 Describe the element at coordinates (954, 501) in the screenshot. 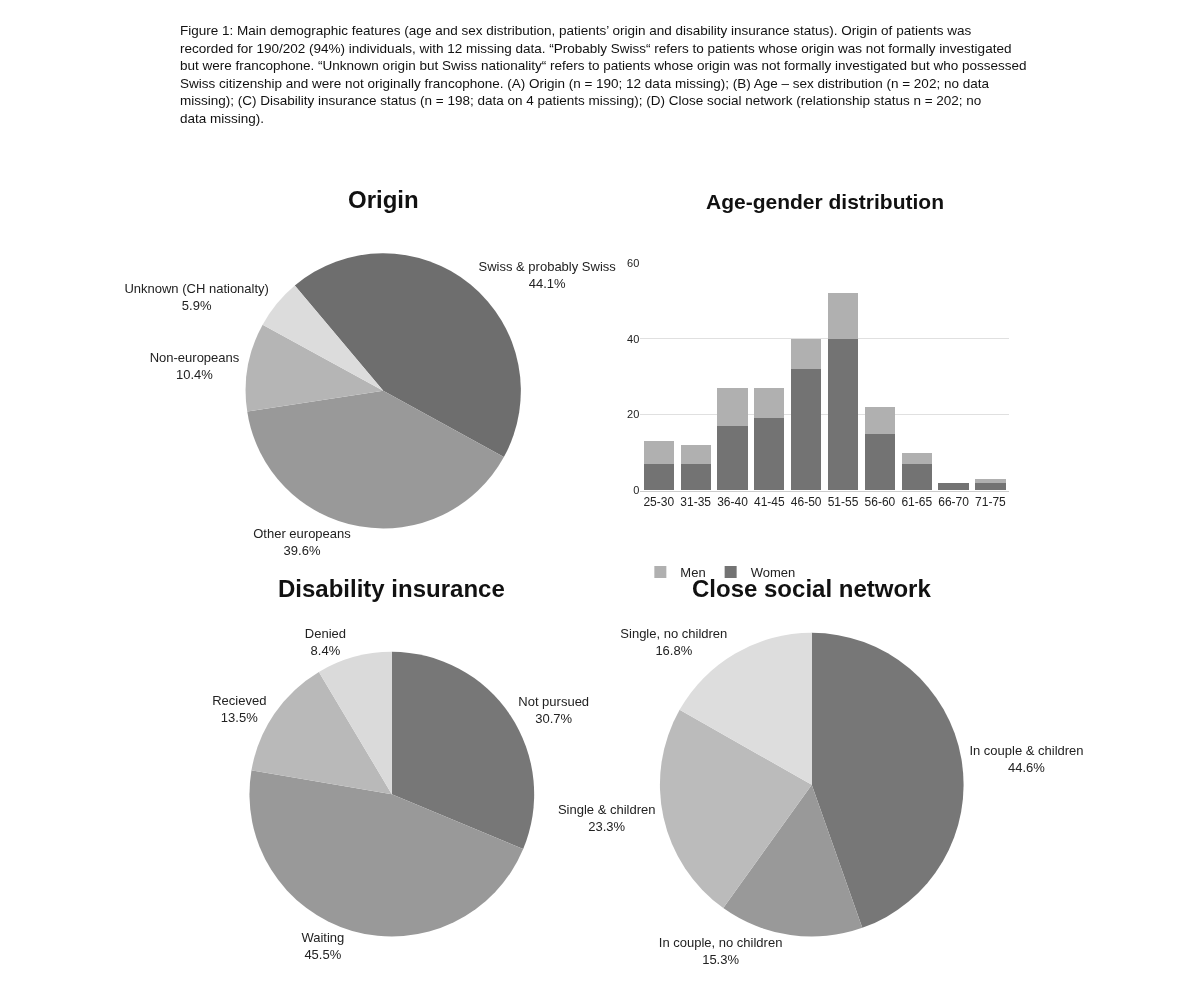

I see `x-tick-label: 66-70` at that location.